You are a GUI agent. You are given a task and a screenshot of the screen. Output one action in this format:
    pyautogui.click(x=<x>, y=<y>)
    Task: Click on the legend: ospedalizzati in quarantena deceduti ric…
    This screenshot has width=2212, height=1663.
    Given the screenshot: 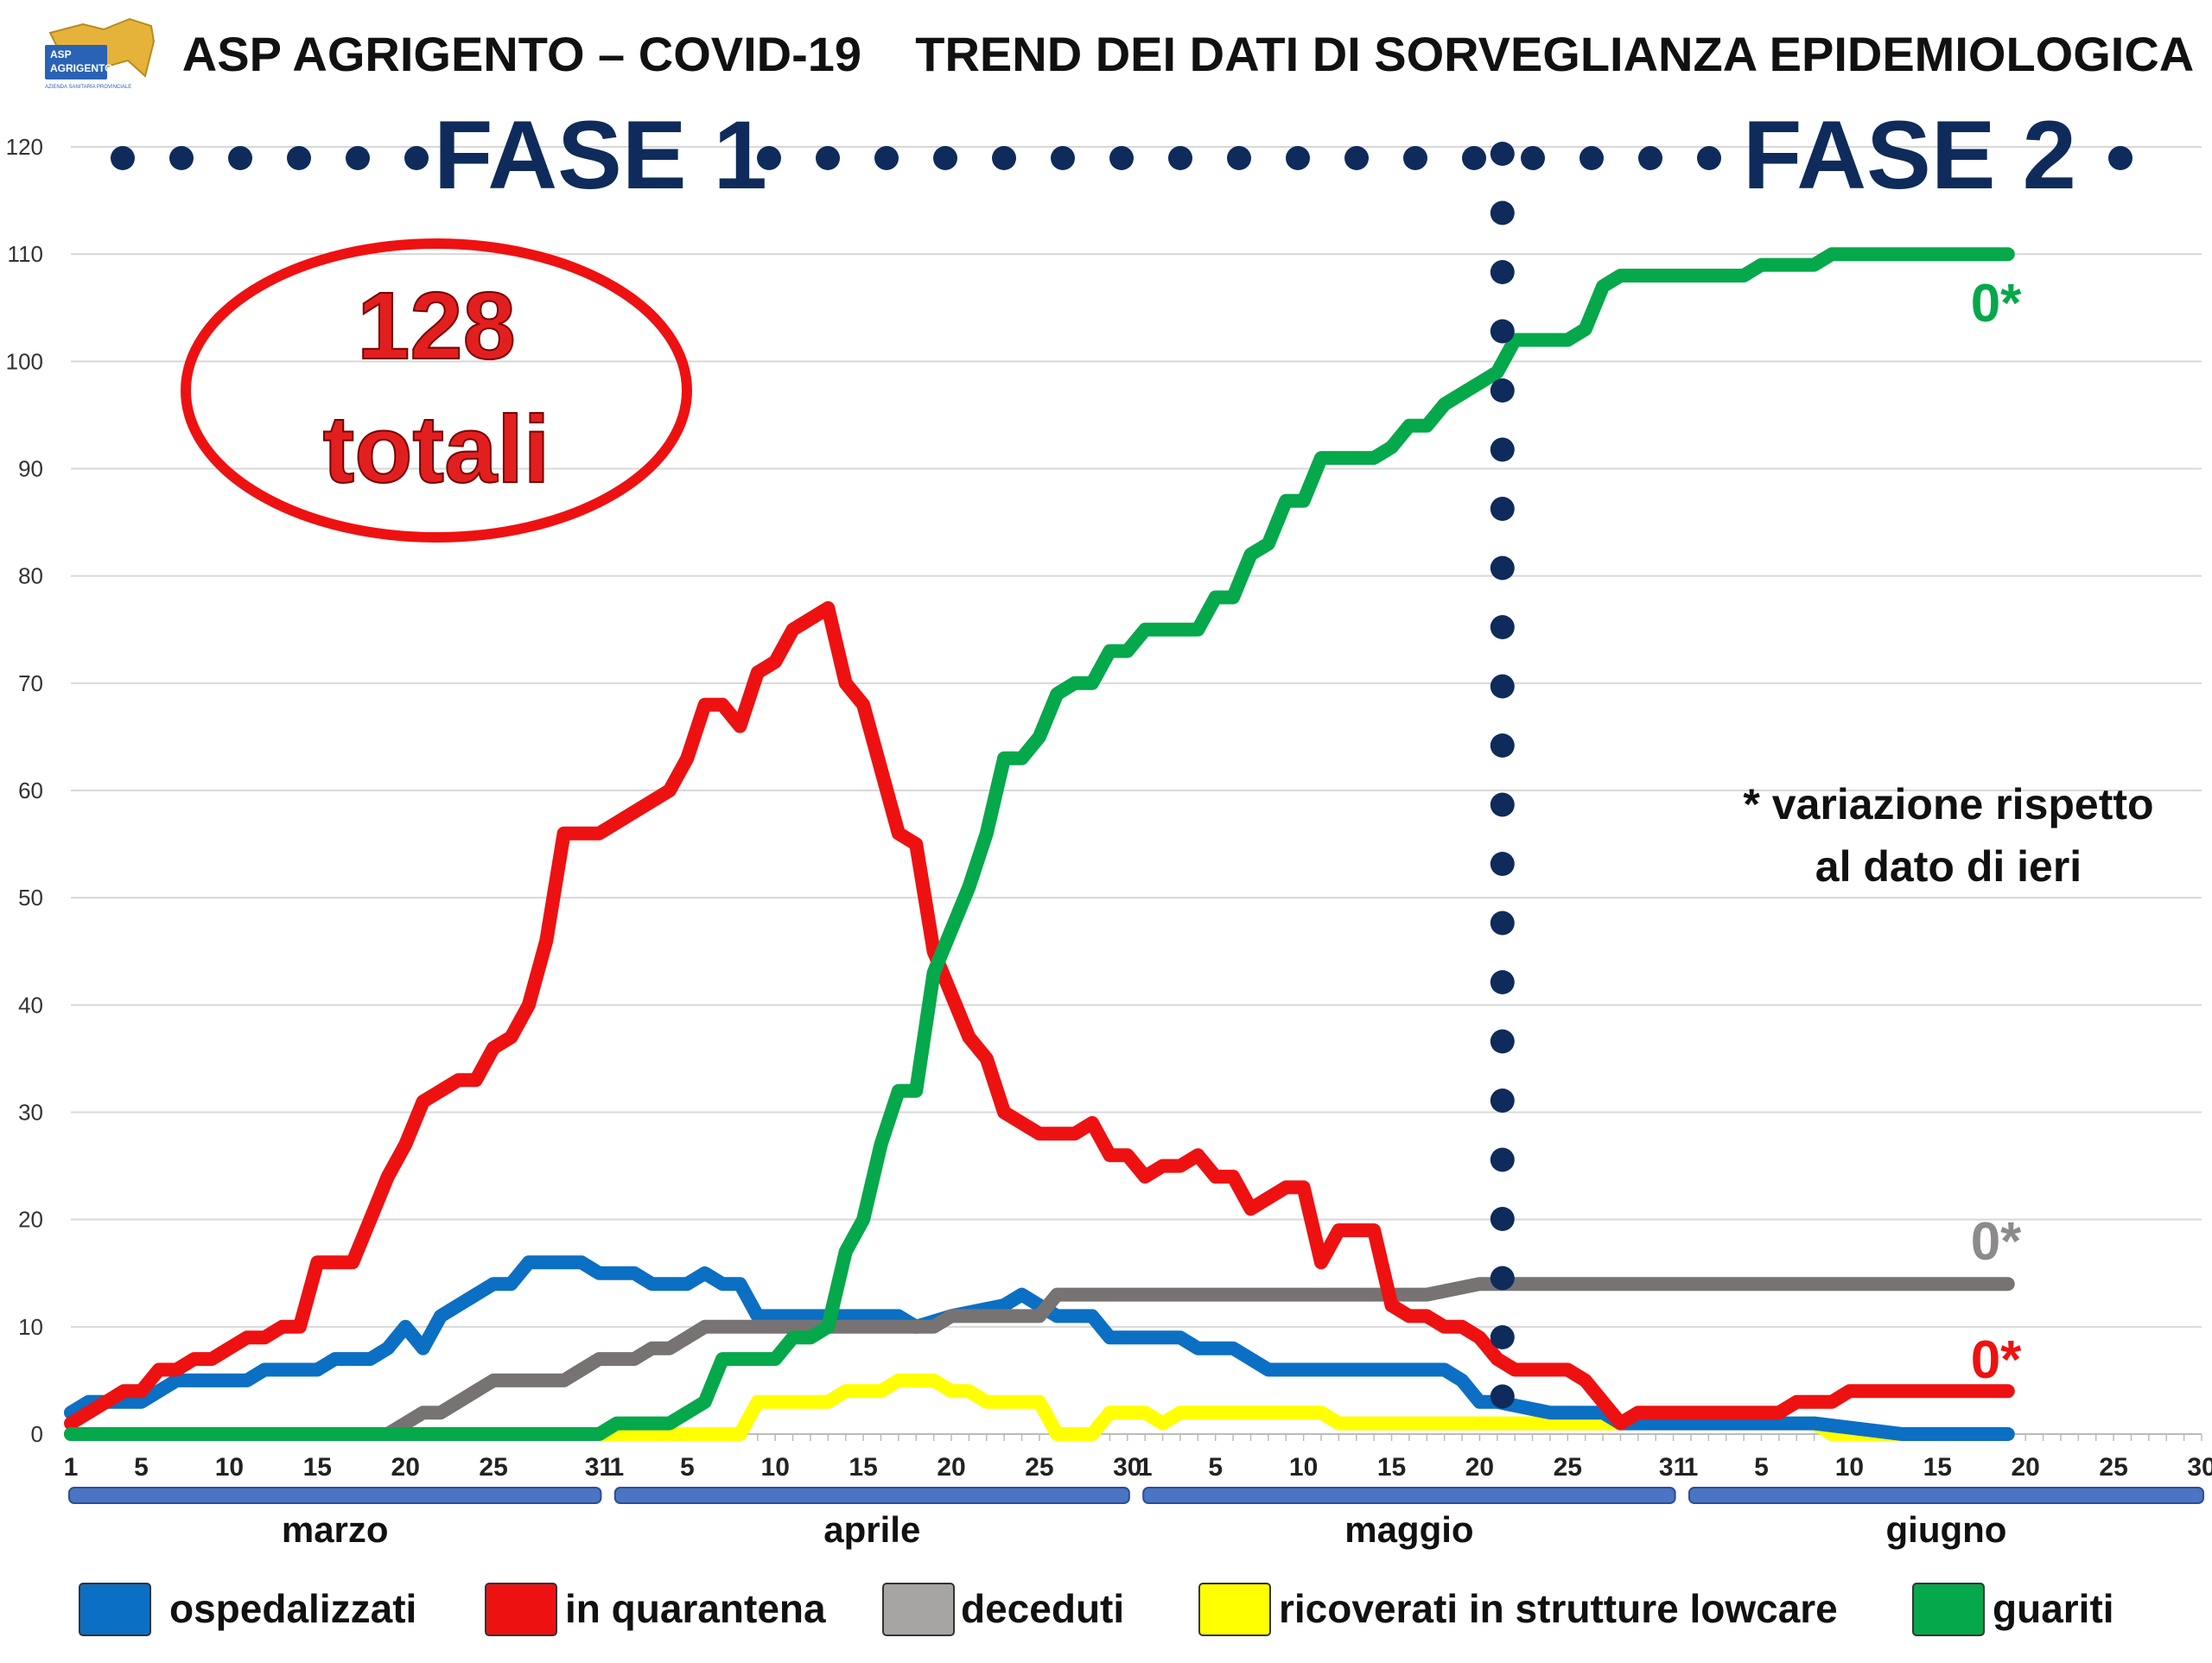 What is the action you would take?
    pyautogui.click(x=1096, y=1610)
    